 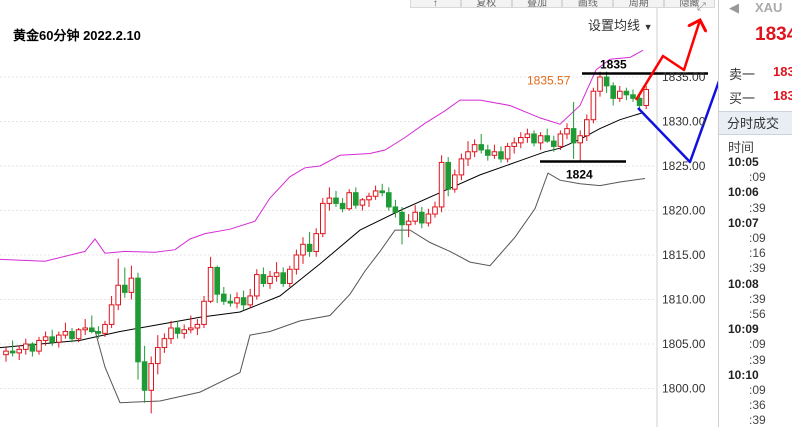 I want to click on toolbar-tab: 画线, so click(x=588, y=4).